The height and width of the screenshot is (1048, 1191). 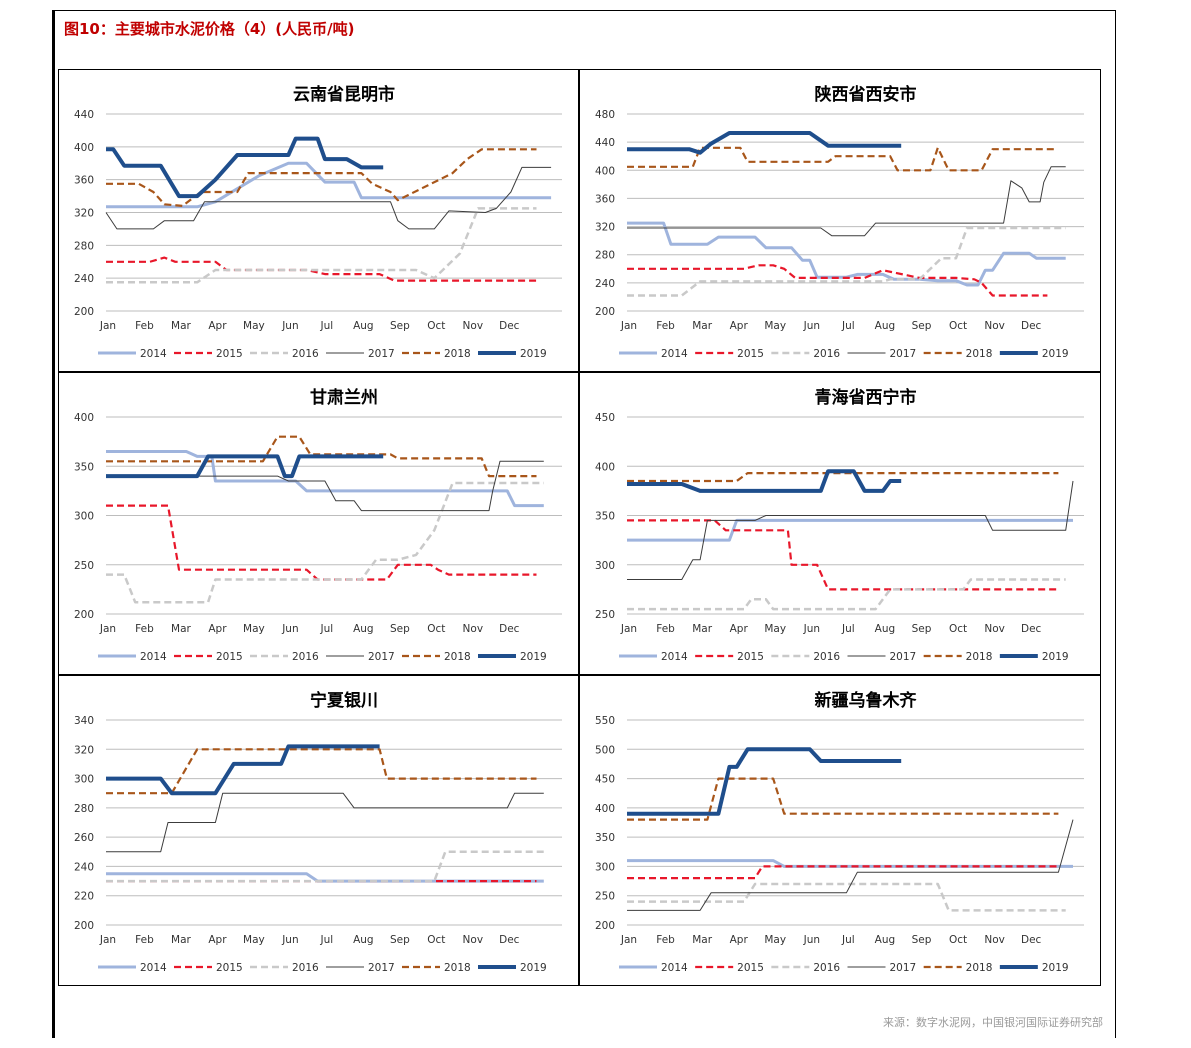 What do you see at coordinates (344, 700) in the screenshot?
I see `chart-title: 宁夏银川` at bounding box center [344, 700].